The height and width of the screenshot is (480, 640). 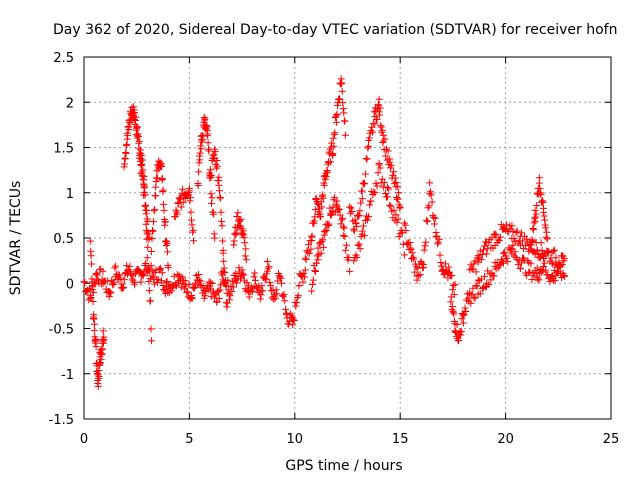 I want to click on x-tick-label: 10, so click(x=295, y=439).